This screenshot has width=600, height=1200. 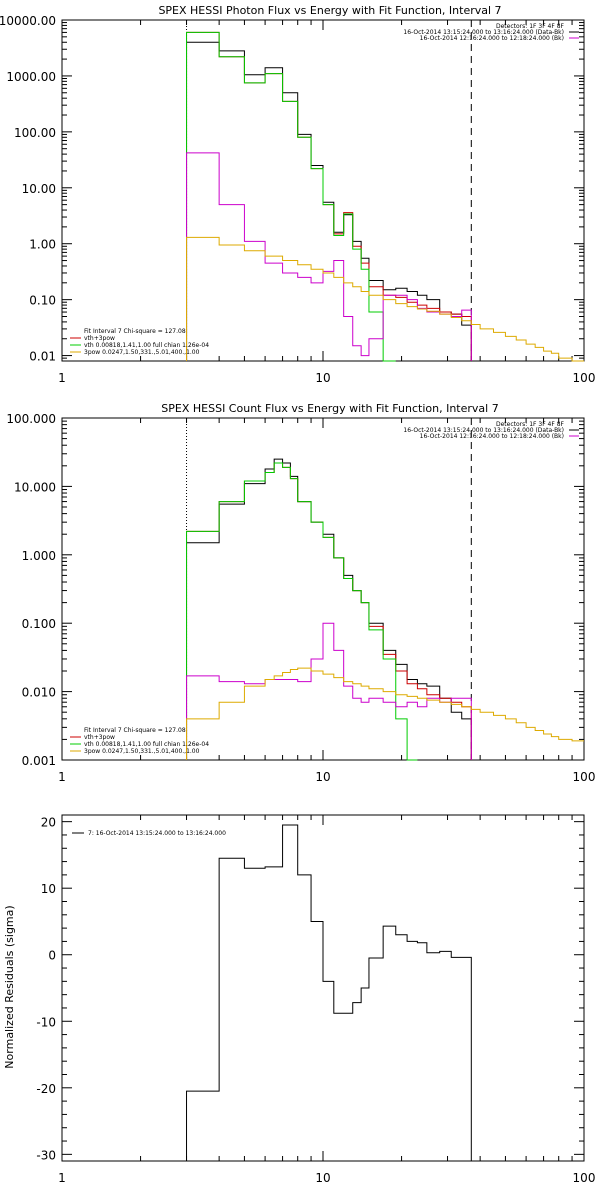 What do you see at coordinates (42, 357) in the screenshot?
I see `y-tick-label: 0.01` at bounding box center [42, 357].